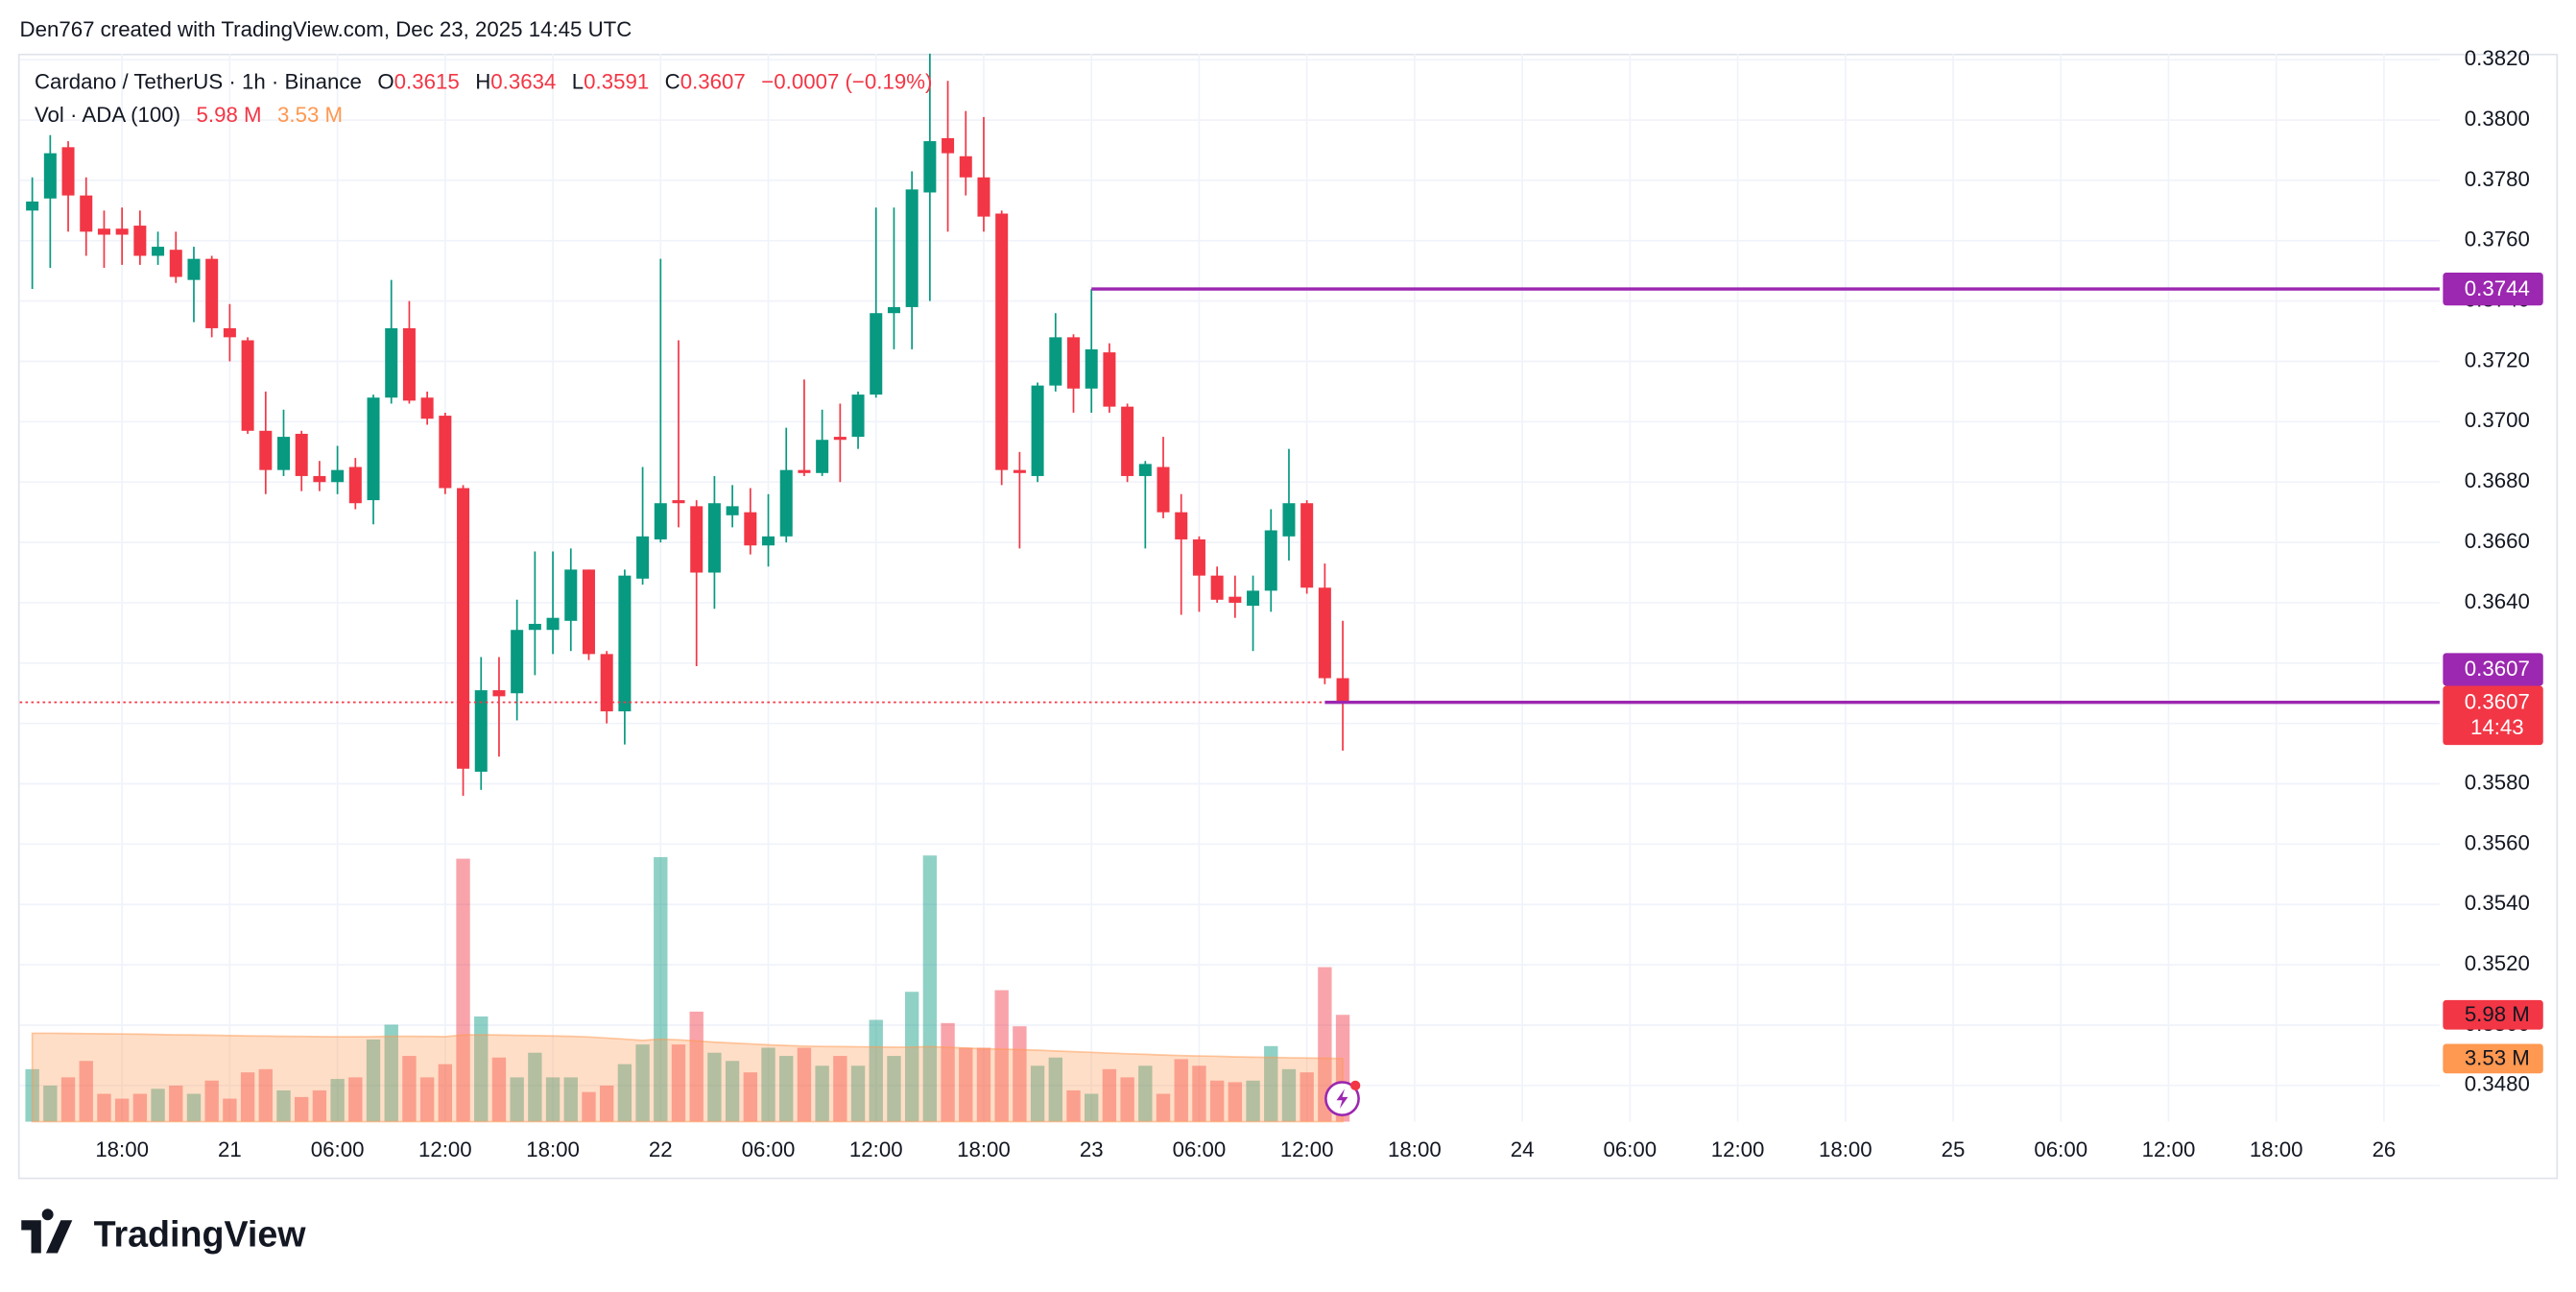 The width and height of the screenshot is (2576, 1292). What do you see at coordinates (1342, 1098) in the screenshot?
I see `lightning-icon` at bounding box center [1342, 1098].